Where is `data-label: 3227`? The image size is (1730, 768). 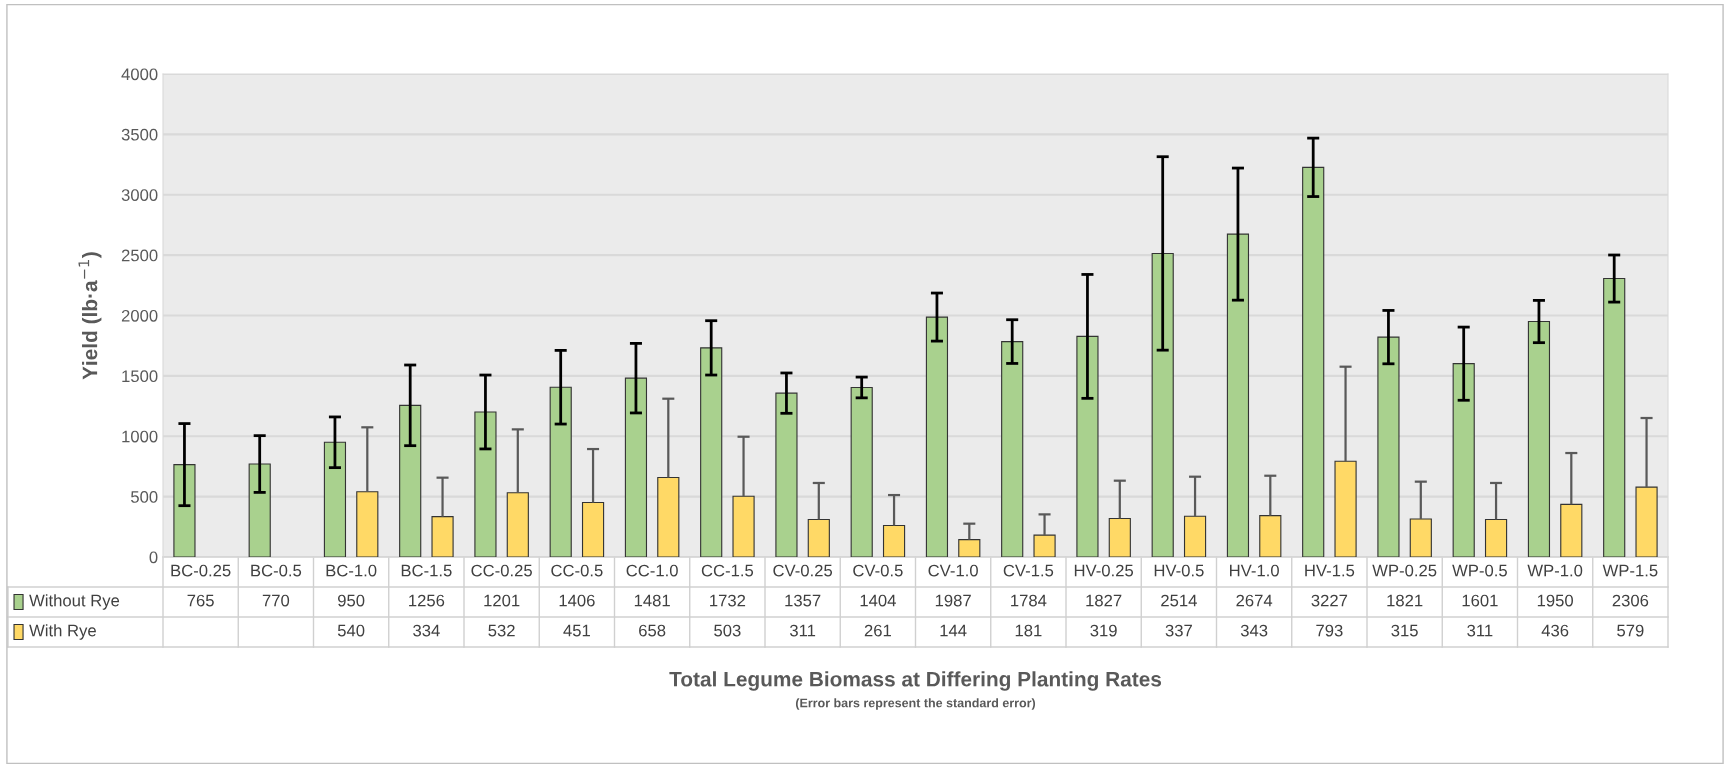
data-label: 3227 is located at coordinates (1329, 600).